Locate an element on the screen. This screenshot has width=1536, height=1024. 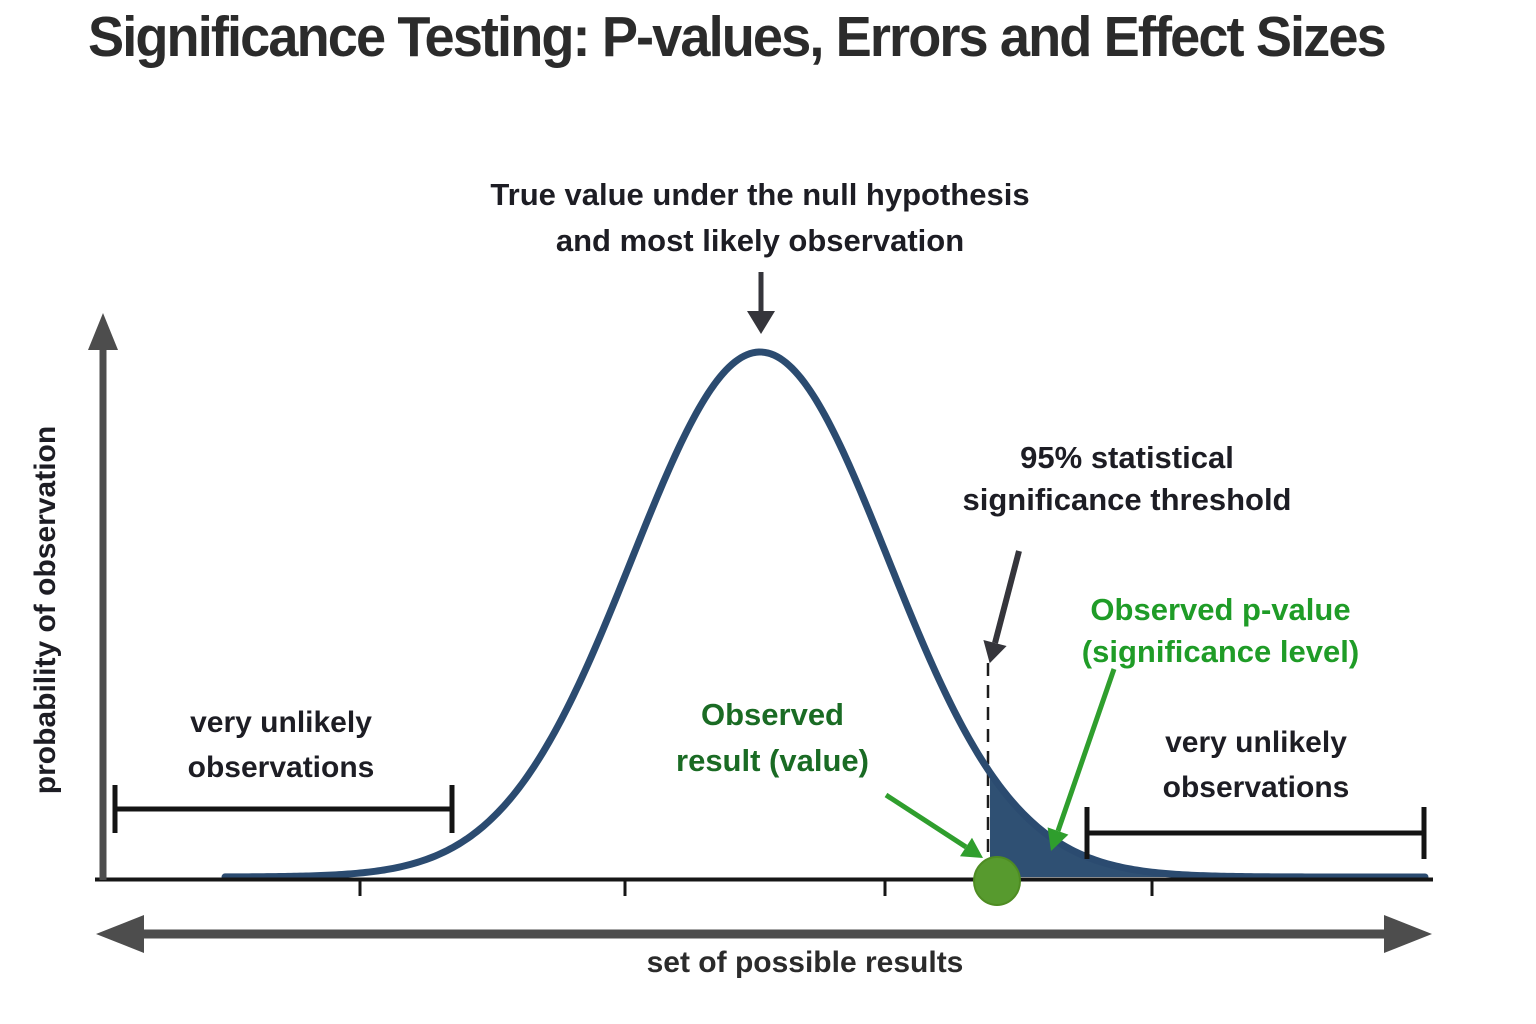
true-value-label-line2: and most likely observation is located at coordinates (760, 240).